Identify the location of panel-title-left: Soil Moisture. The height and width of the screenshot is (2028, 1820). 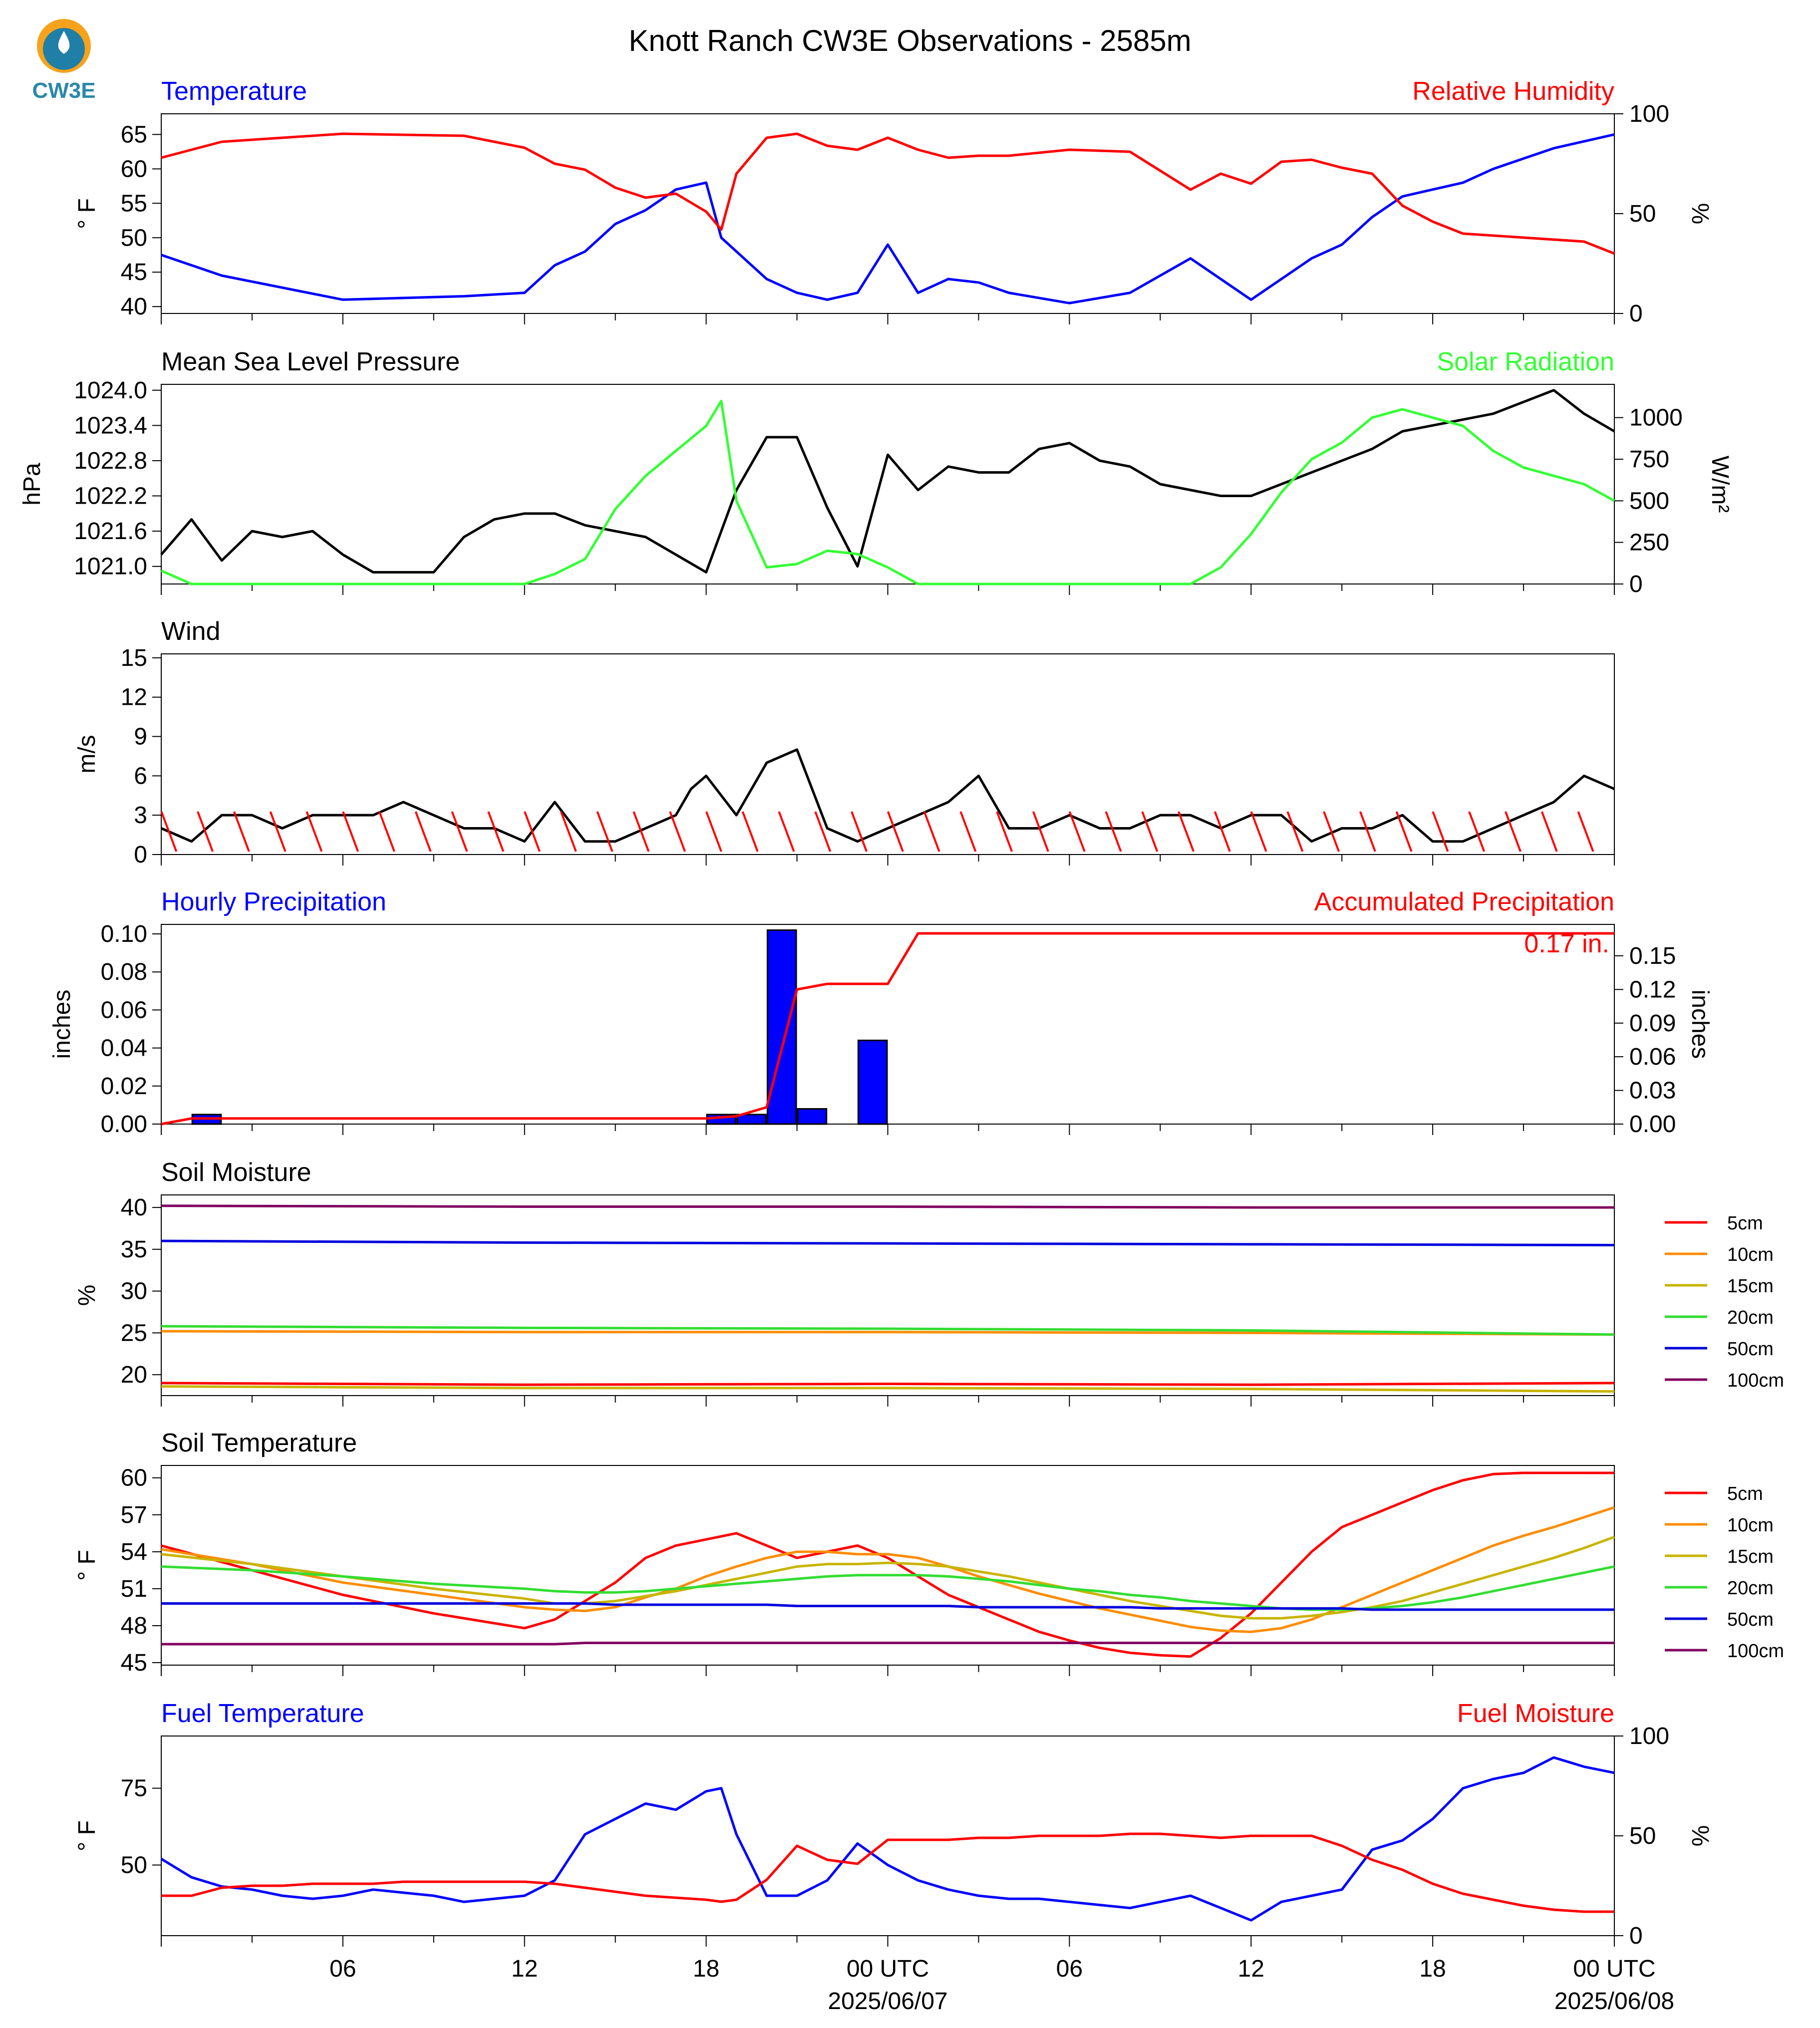
(236, 1172).